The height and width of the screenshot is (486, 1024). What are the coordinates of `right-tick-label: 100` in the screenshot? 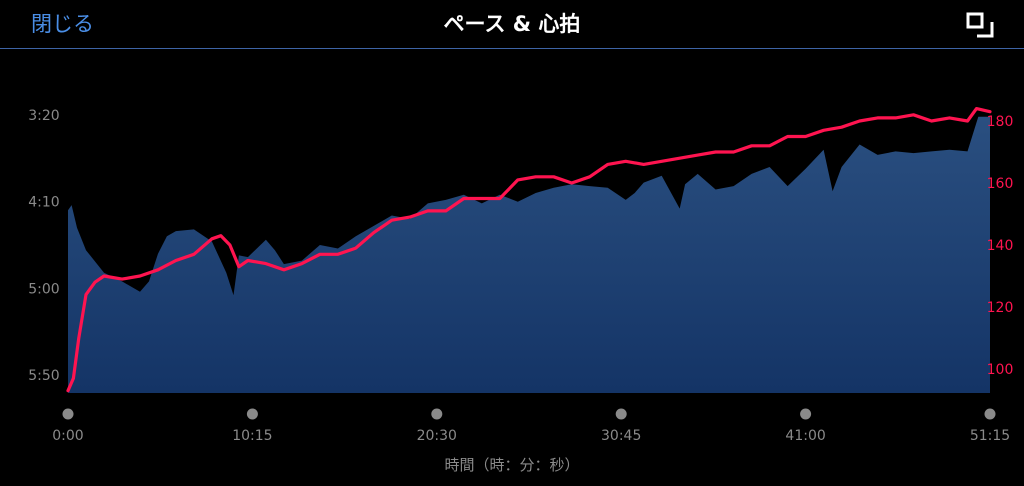 It's located at (1000, 370).